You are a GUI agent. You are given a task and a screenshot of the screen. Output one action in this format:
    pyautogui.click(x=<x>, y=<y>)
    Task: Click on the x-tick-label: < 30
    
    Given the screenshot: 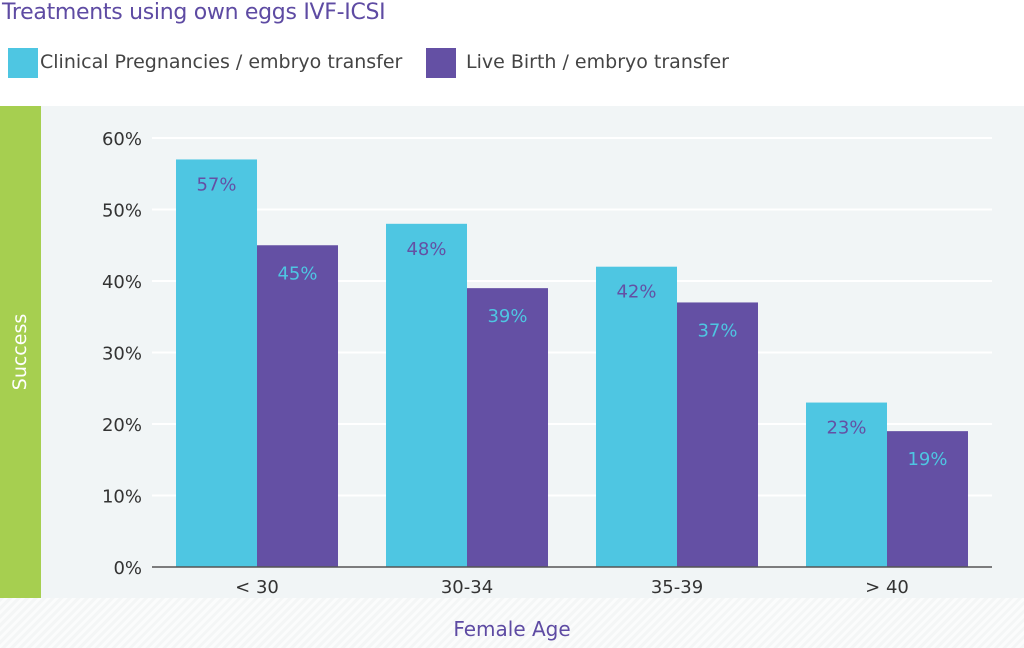 What is the action you would take?
    pyautogui.click(x=257, y=587)
    